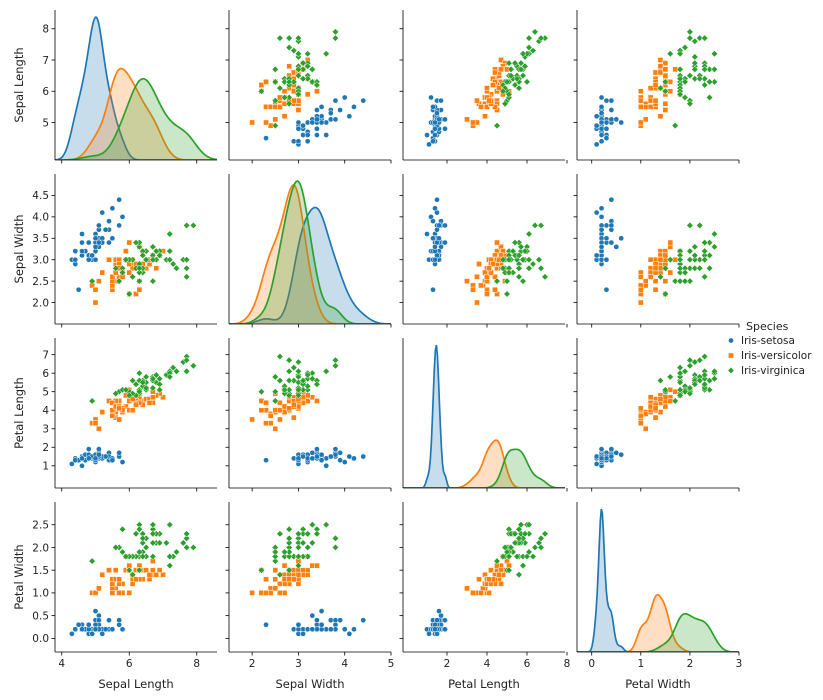 The width and height of the screenshot is (823, 700). What do you see at coordinates (45, 355) in the screenshot?
I see `y-tick-label: 7` at bounding box center [45, 355].